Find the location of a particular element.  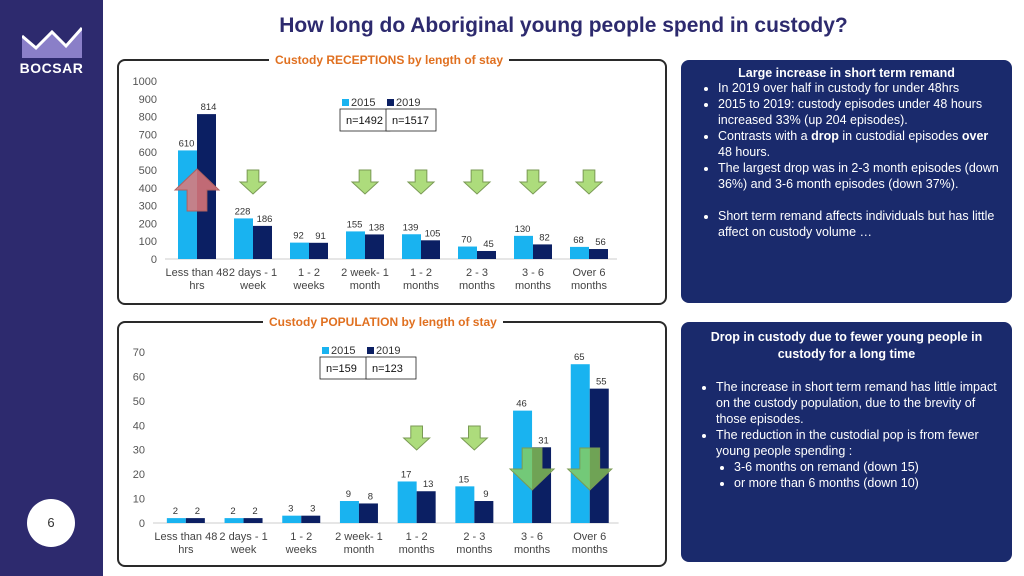

data-label: 155 is located at coordinates (355, 224).